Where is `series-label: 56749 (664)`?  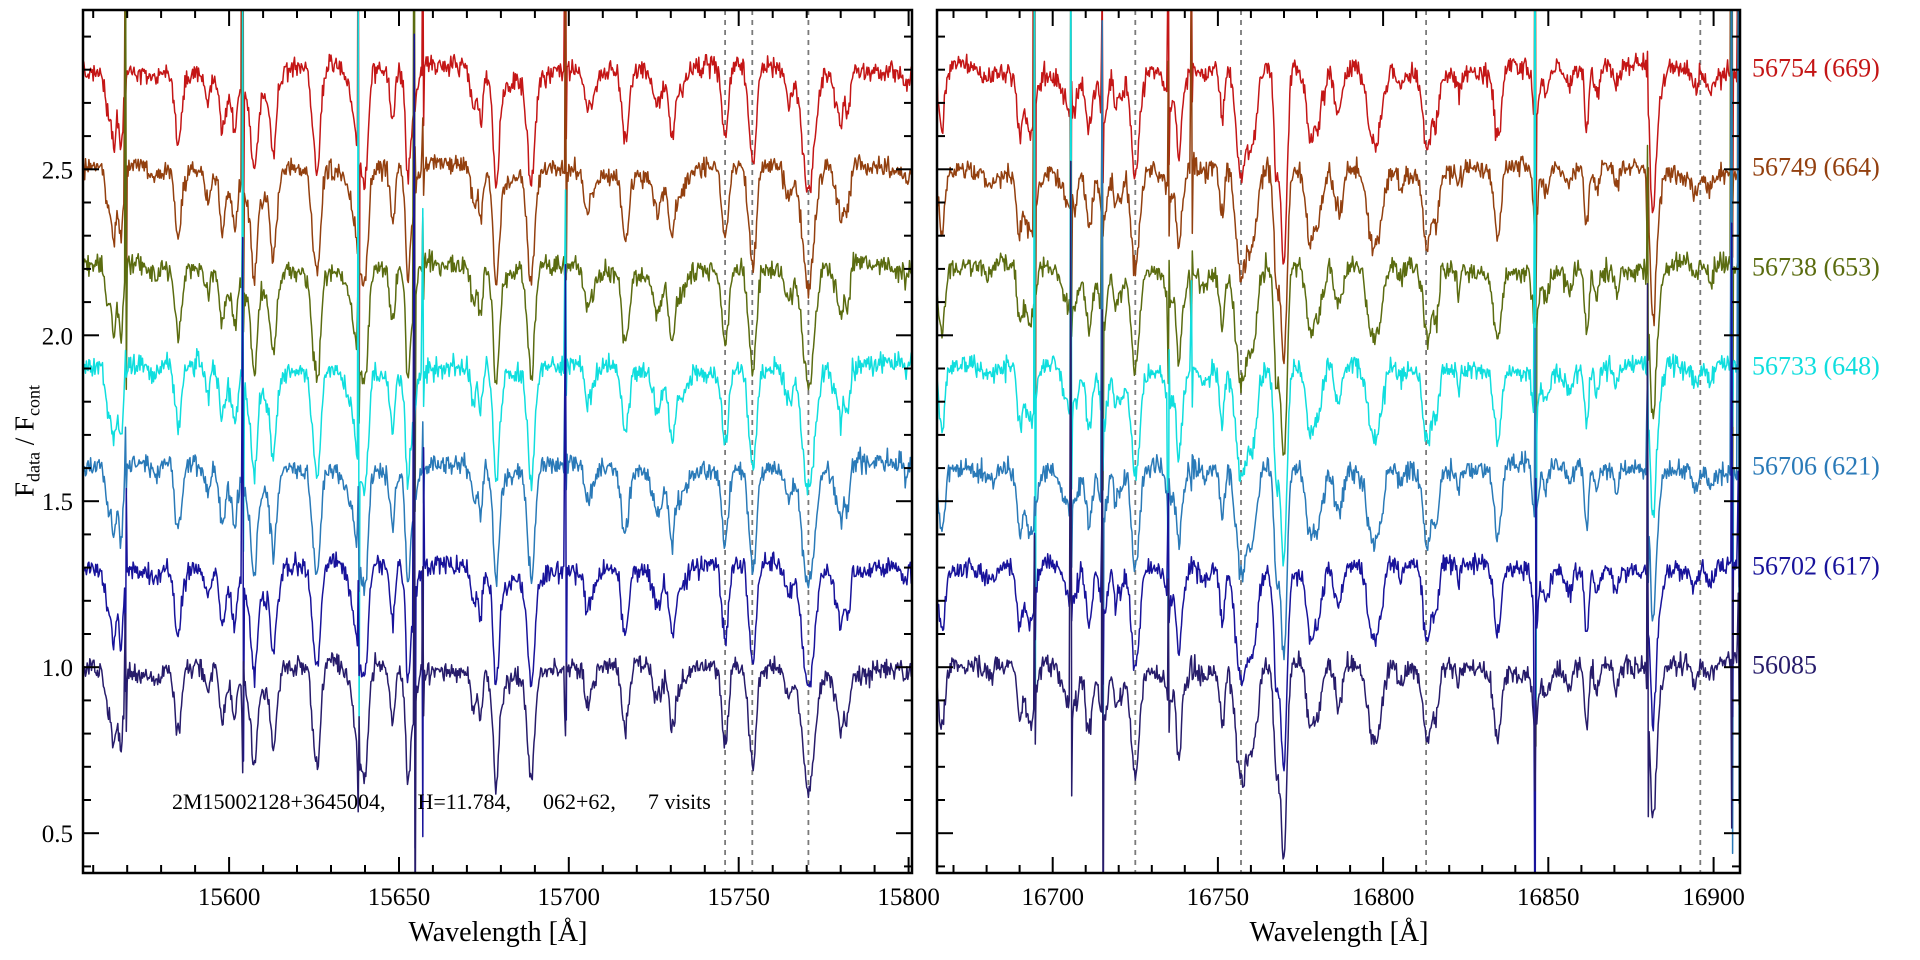
series-label: 56749 (664) is located at coordinates (1816, 167).